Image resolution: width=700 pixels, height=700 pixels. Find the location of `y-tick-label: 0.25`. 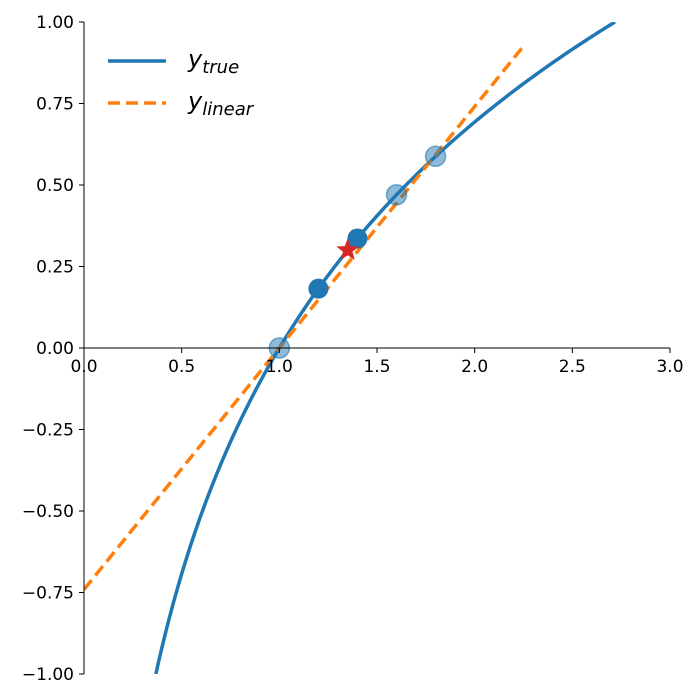

y-tick-label: 0.25 is located at coordinates (55, 268).